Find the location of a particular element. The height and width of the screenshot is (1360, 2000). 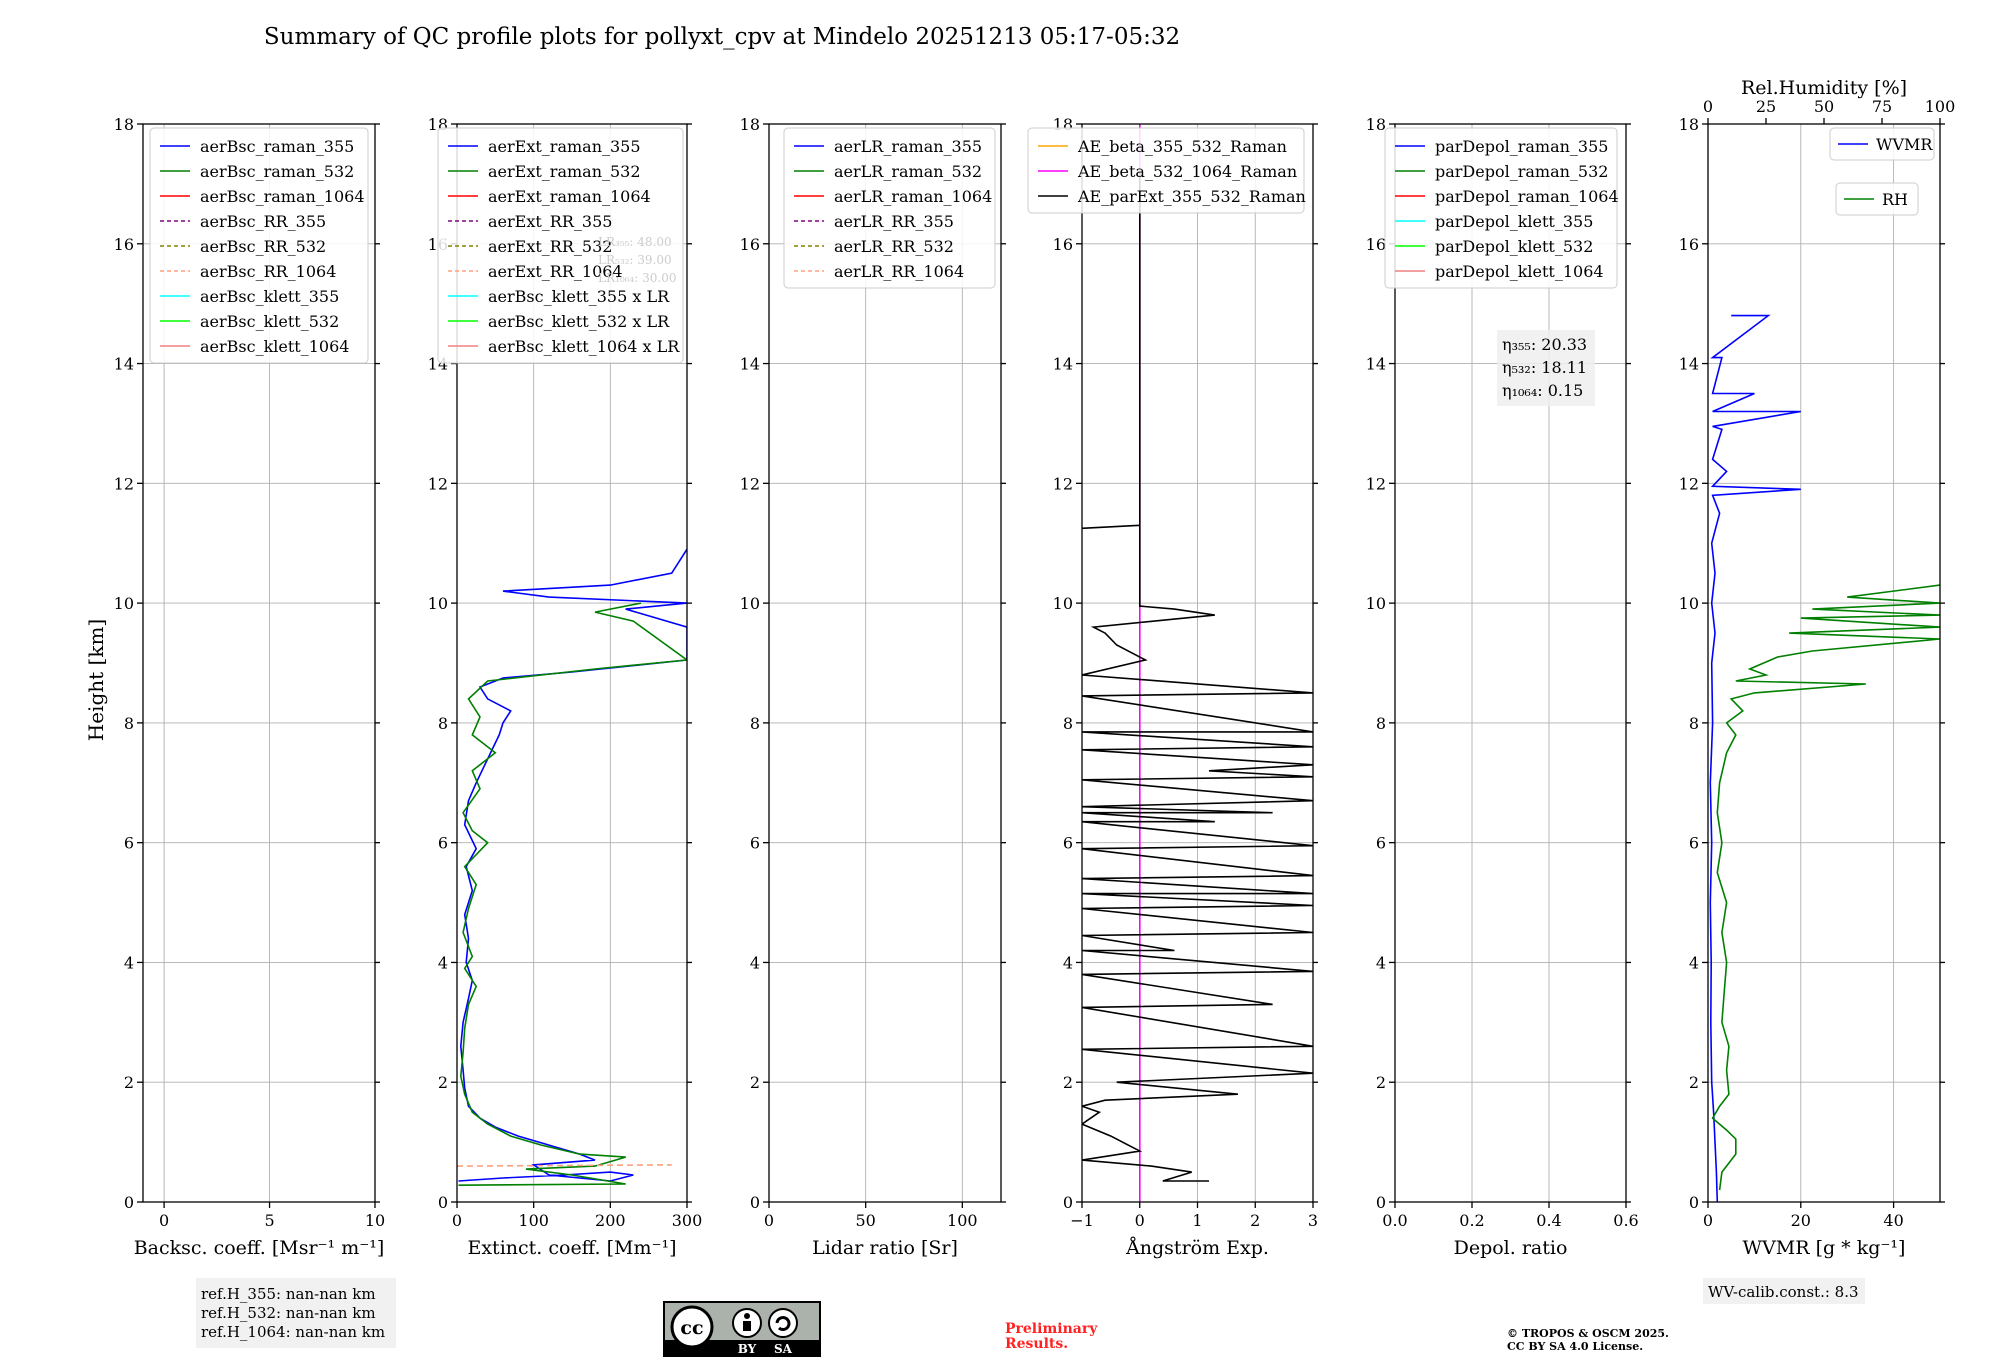

x-tick-label: 0.4 is located at coordinates (1548, 1220).